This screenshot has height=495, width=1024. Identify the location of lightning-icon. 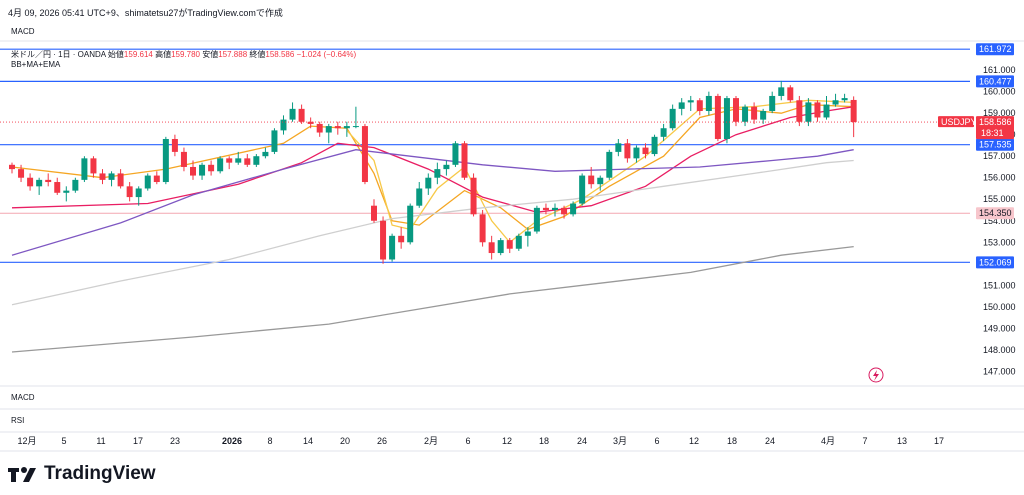
(876, 375).